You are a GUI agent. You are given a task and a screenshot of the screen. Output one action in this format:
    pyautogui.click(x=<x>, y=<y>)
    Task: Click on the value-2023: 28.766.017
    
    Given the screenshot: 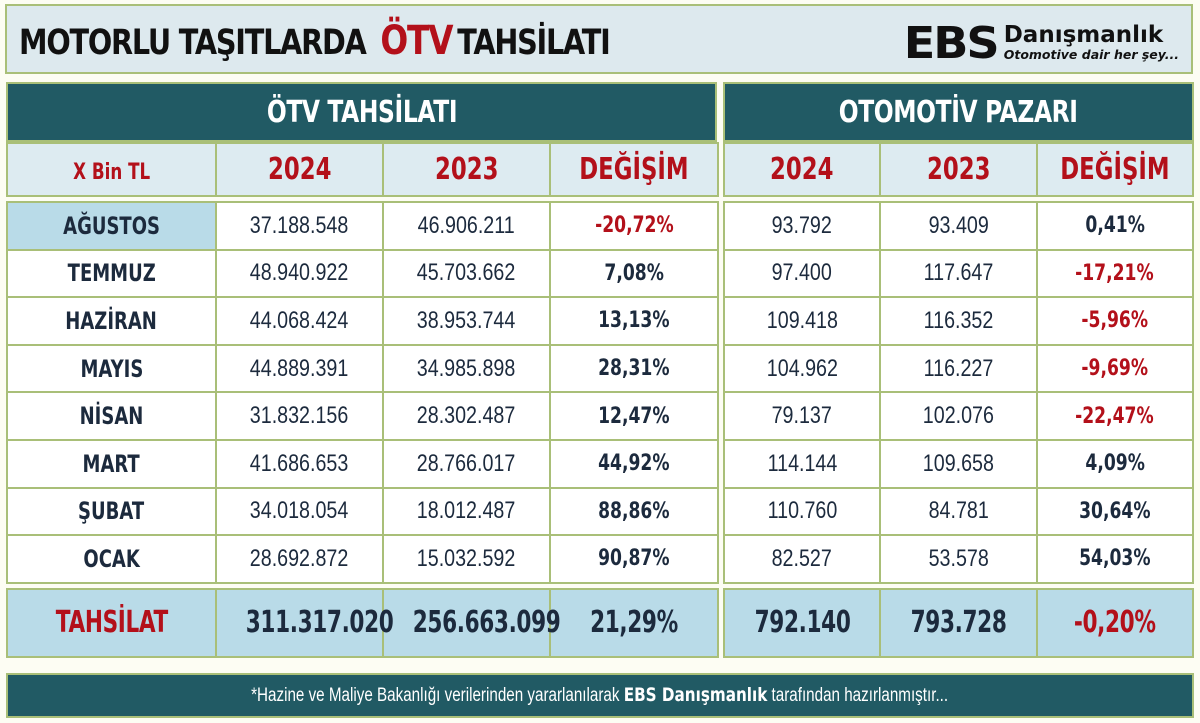 What is the action you would take?
    pyautogui.click(x=466, y=463)
    